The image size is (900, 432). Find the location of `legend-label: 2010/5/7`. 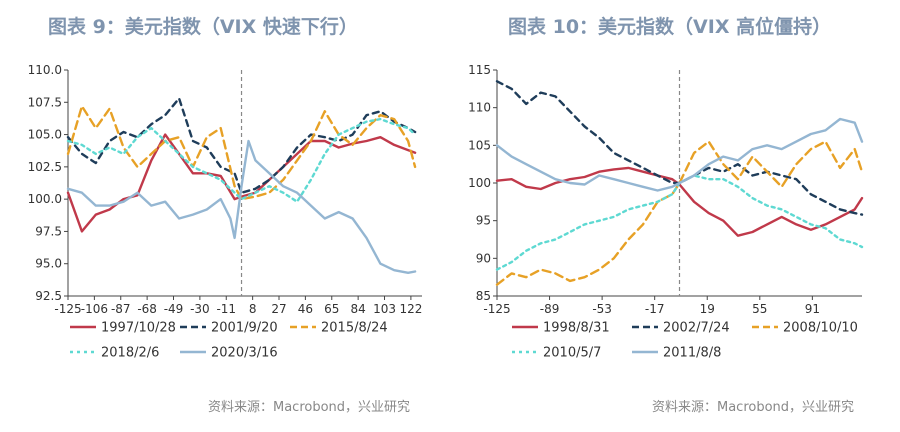

legend-label: 2010/5/7 is located at coordinates (572, 353).